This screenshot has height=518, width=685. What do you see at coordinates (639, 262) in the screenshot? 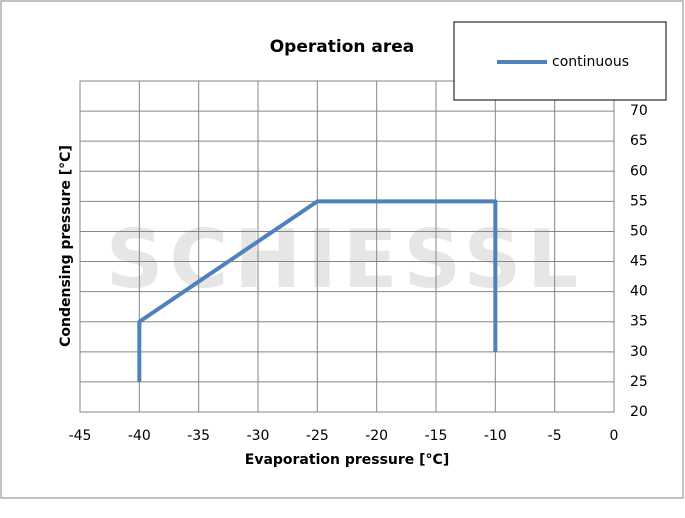
I see `y-tick-label: 45` at bounding box center [639, 262].